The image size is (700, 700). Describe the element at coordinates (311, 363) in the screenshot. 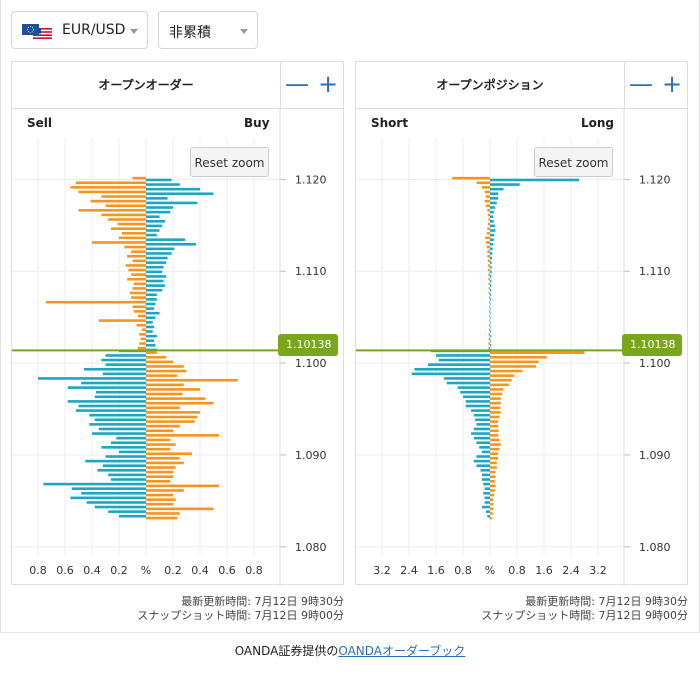

I see `y-tick-label: 1.100` at that location.